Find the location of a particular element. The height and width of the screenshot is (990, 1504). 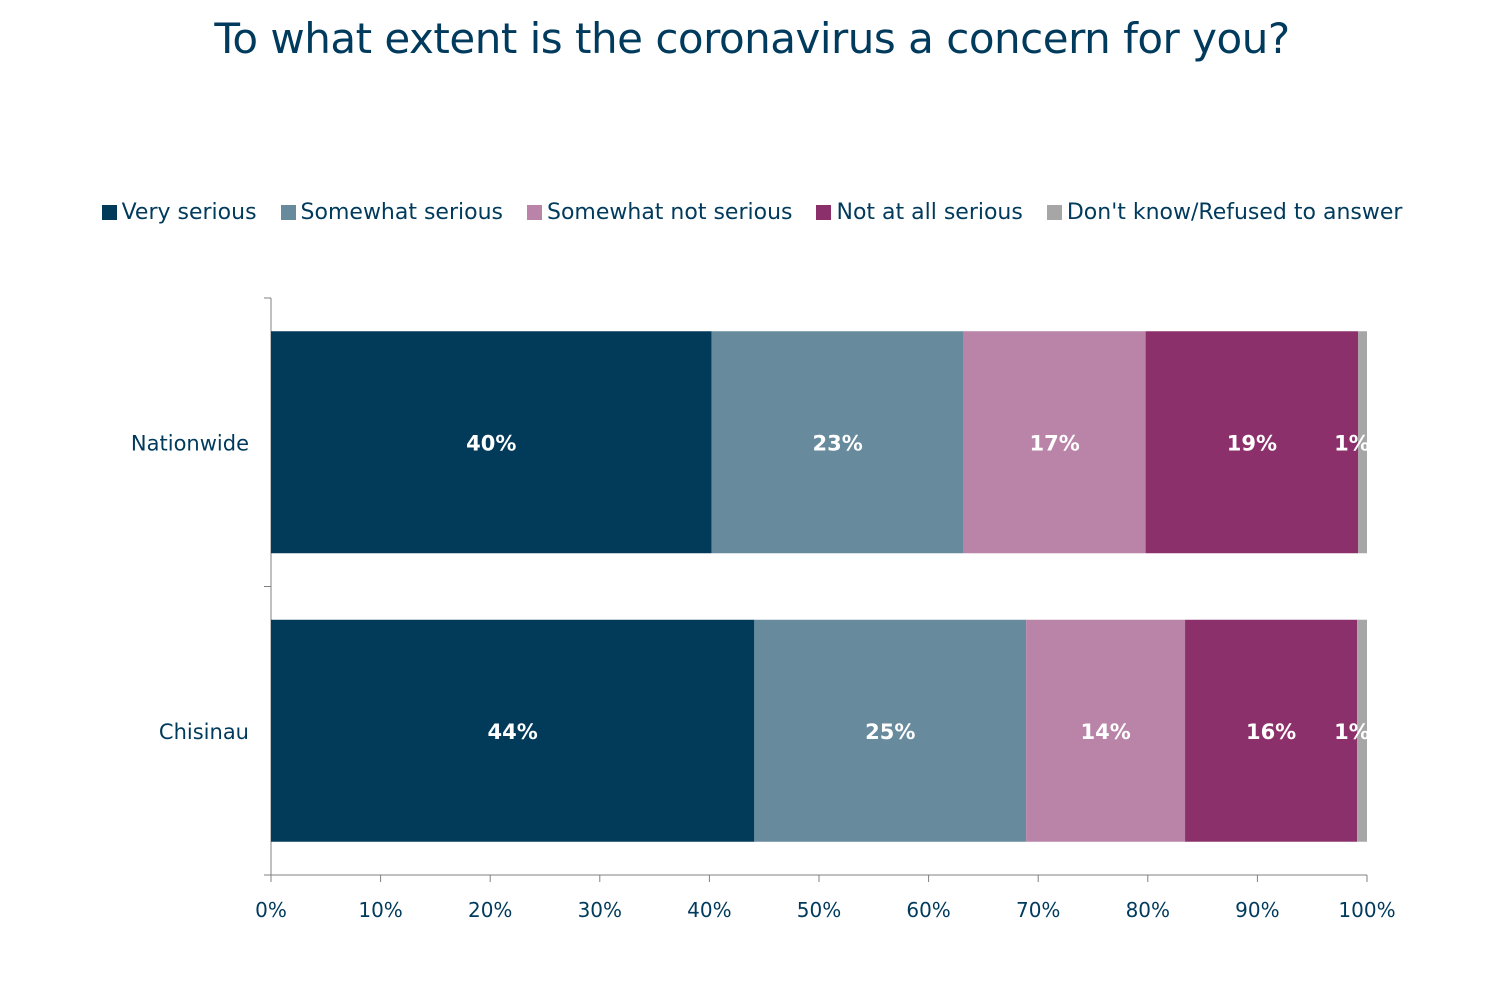

legend-item: Not at all serious is located at coordinates (919, 212).